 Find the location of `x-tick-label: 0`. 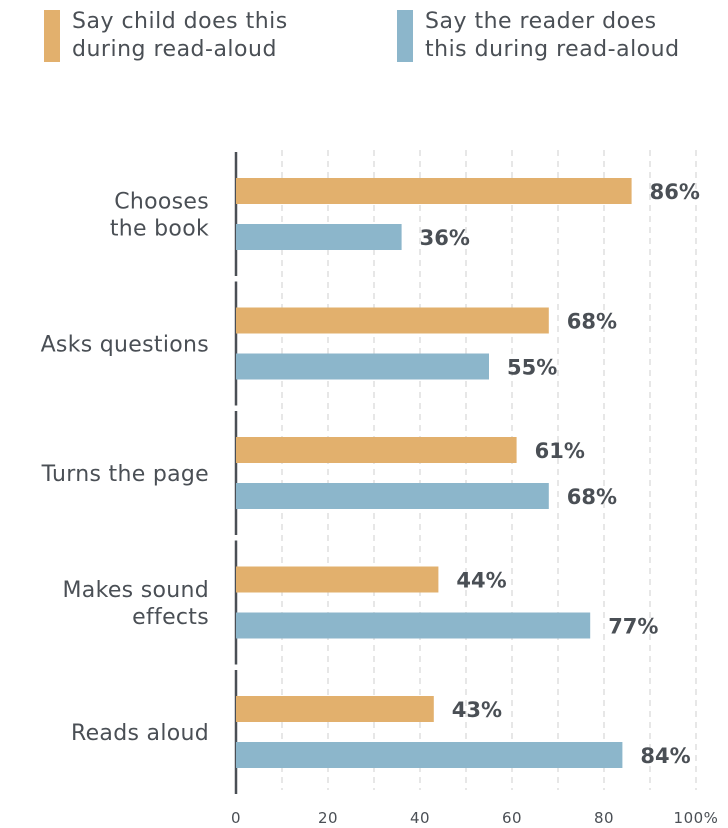

x-tick-label: 0 is located at coordinates (236, 818).